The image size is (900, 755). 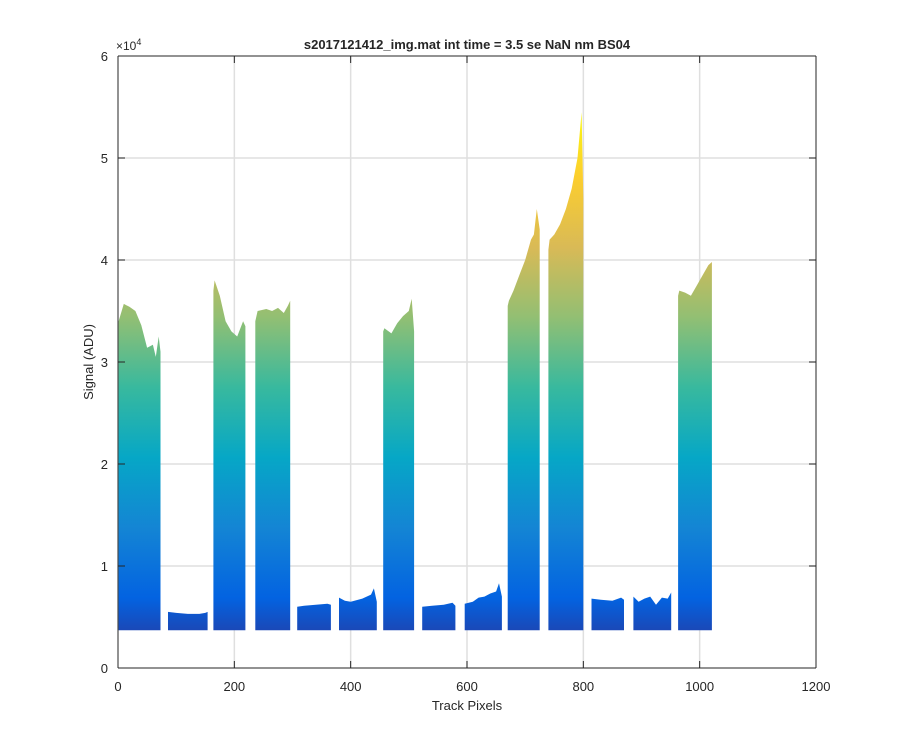 I want to click on y-tick-label: 3, so click(x=104, y=362).